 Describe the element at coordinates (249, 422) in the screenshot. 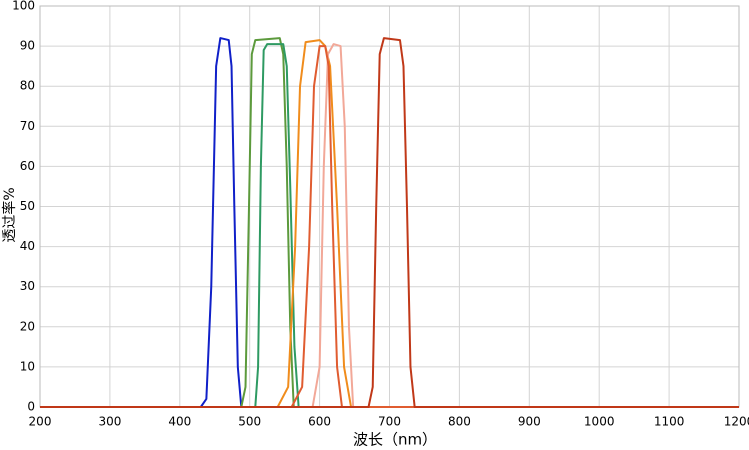

I see `x-tick-label: 500` at that location.